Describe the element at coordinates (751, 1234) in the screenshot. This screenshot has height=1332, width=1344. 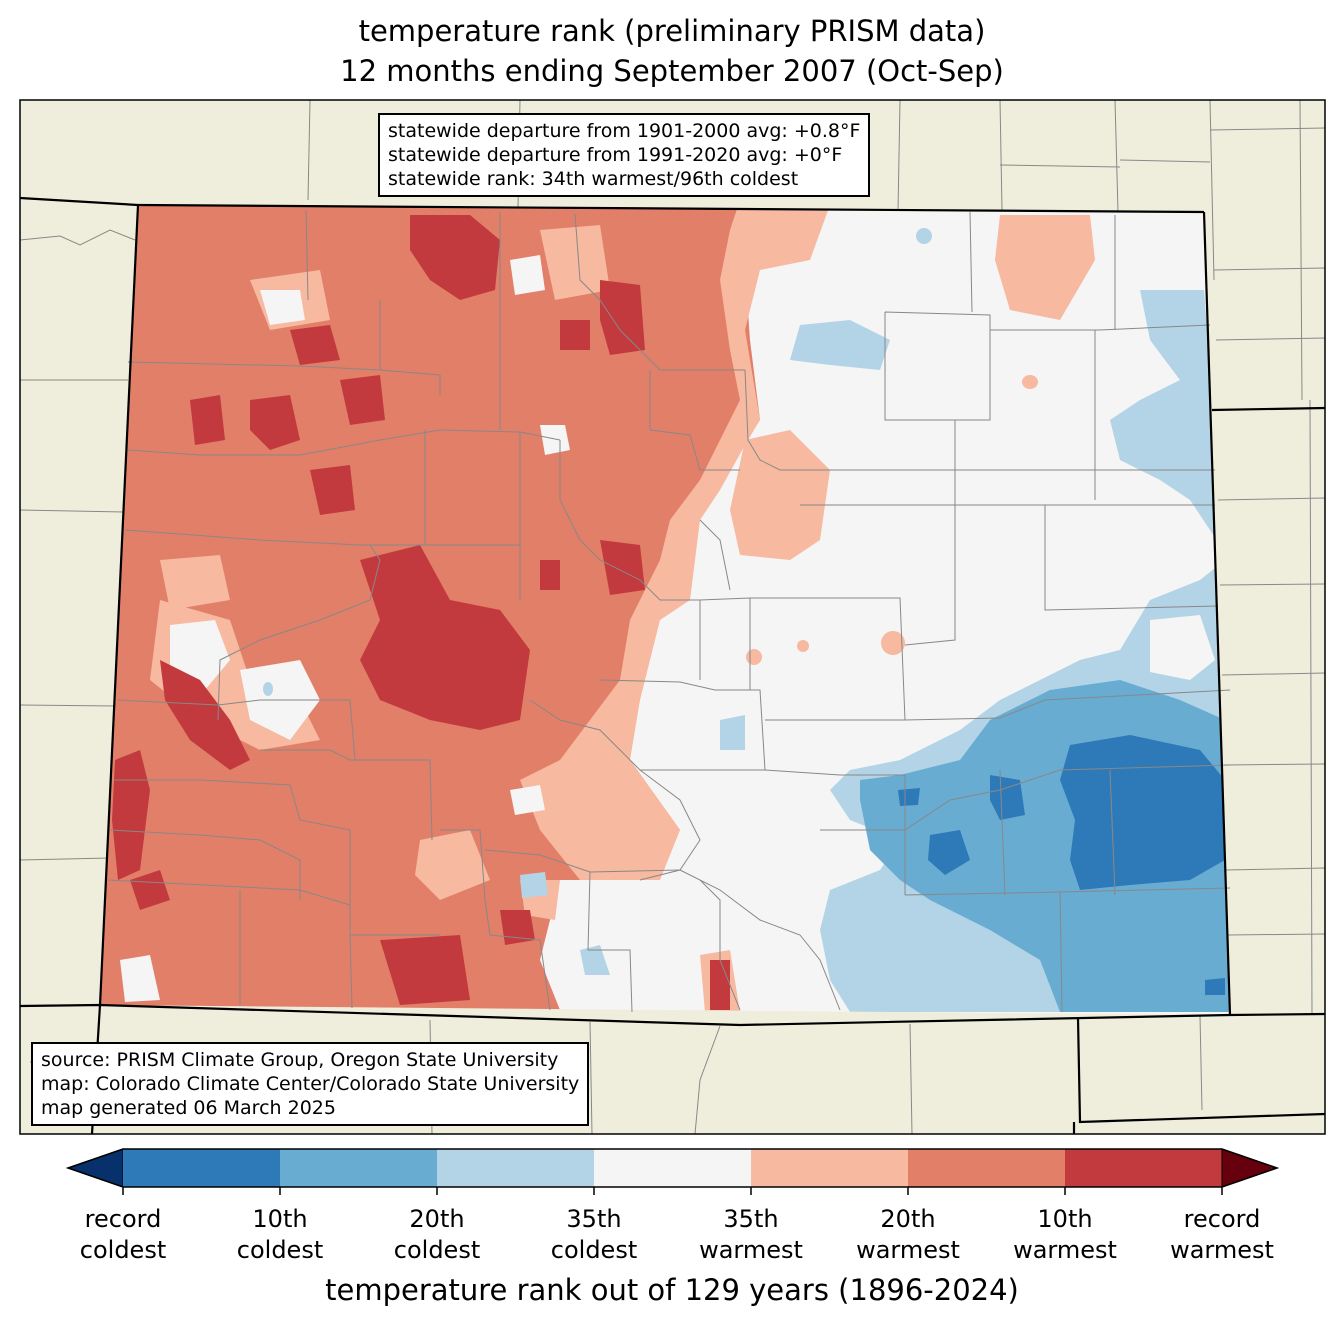
I see `colorbar-tick-label-35th-warmest: 35th warmest` at that location.